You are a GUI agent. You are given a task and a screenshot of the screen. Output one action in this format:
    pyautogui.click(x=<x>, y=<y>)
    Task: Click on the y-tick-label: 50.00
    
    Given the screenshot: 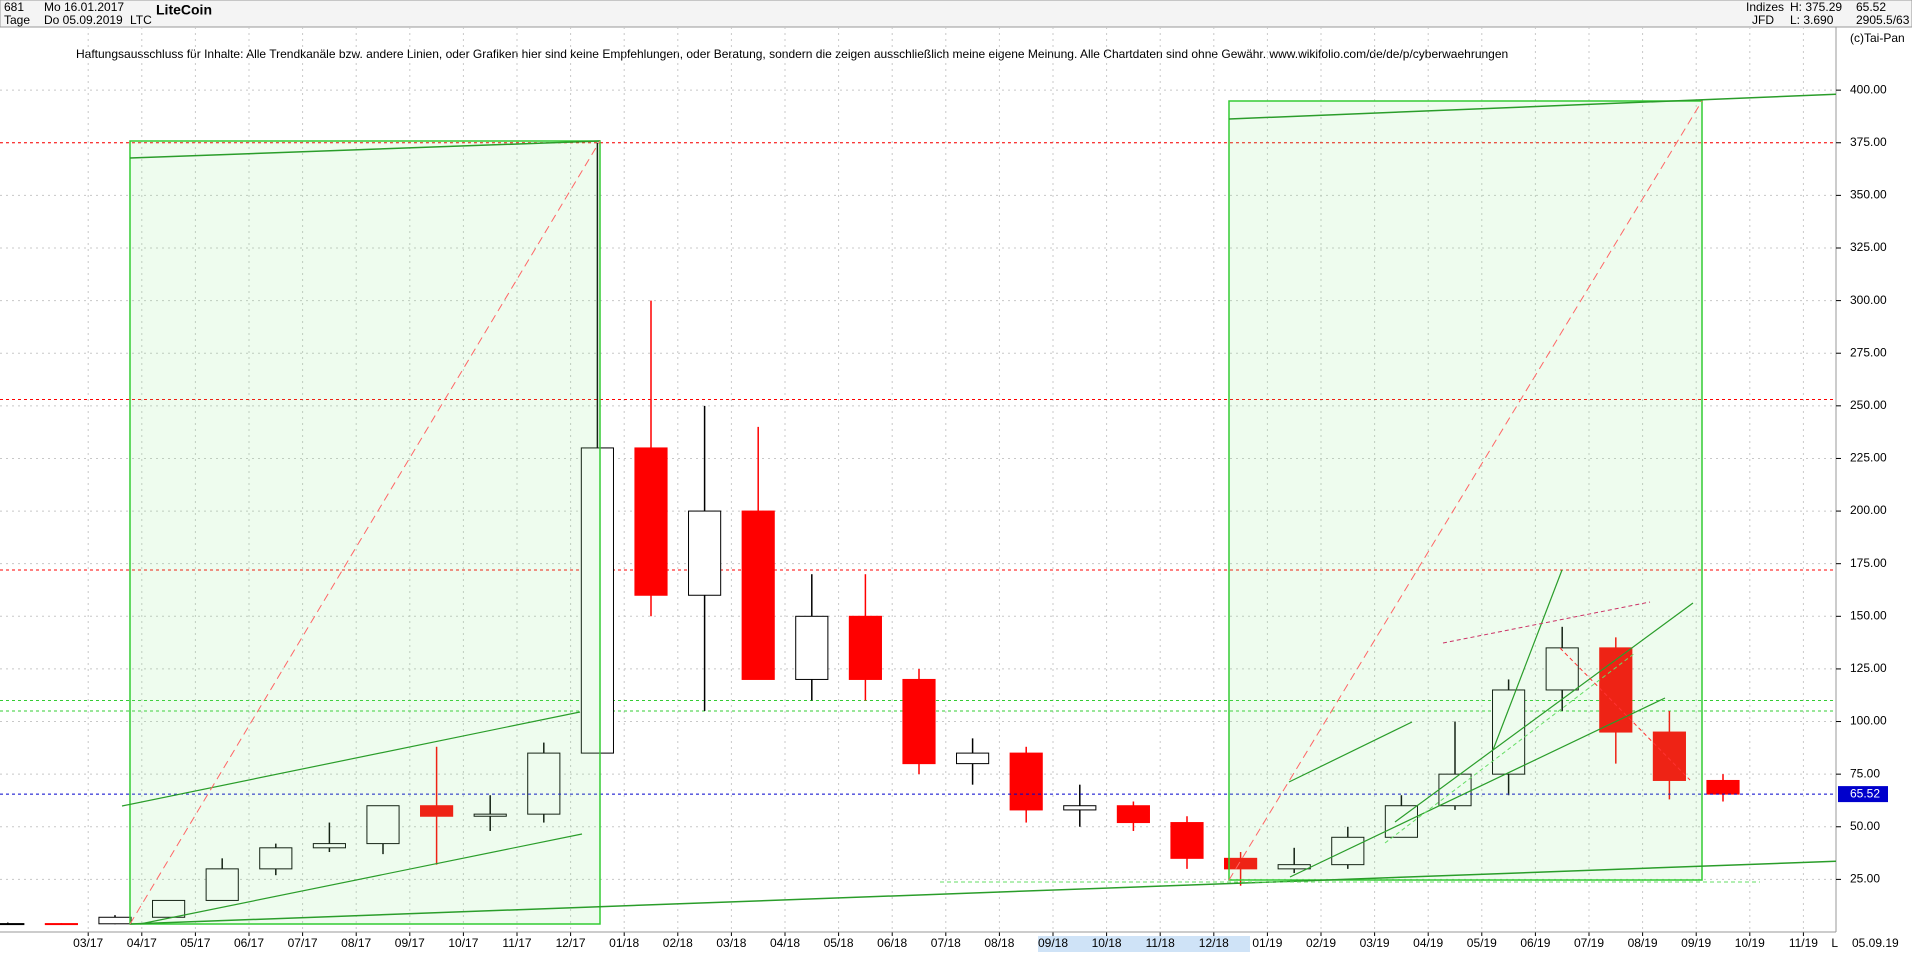 What is the action you would take?
    pyautogui.click(x=1865, y=826)
    